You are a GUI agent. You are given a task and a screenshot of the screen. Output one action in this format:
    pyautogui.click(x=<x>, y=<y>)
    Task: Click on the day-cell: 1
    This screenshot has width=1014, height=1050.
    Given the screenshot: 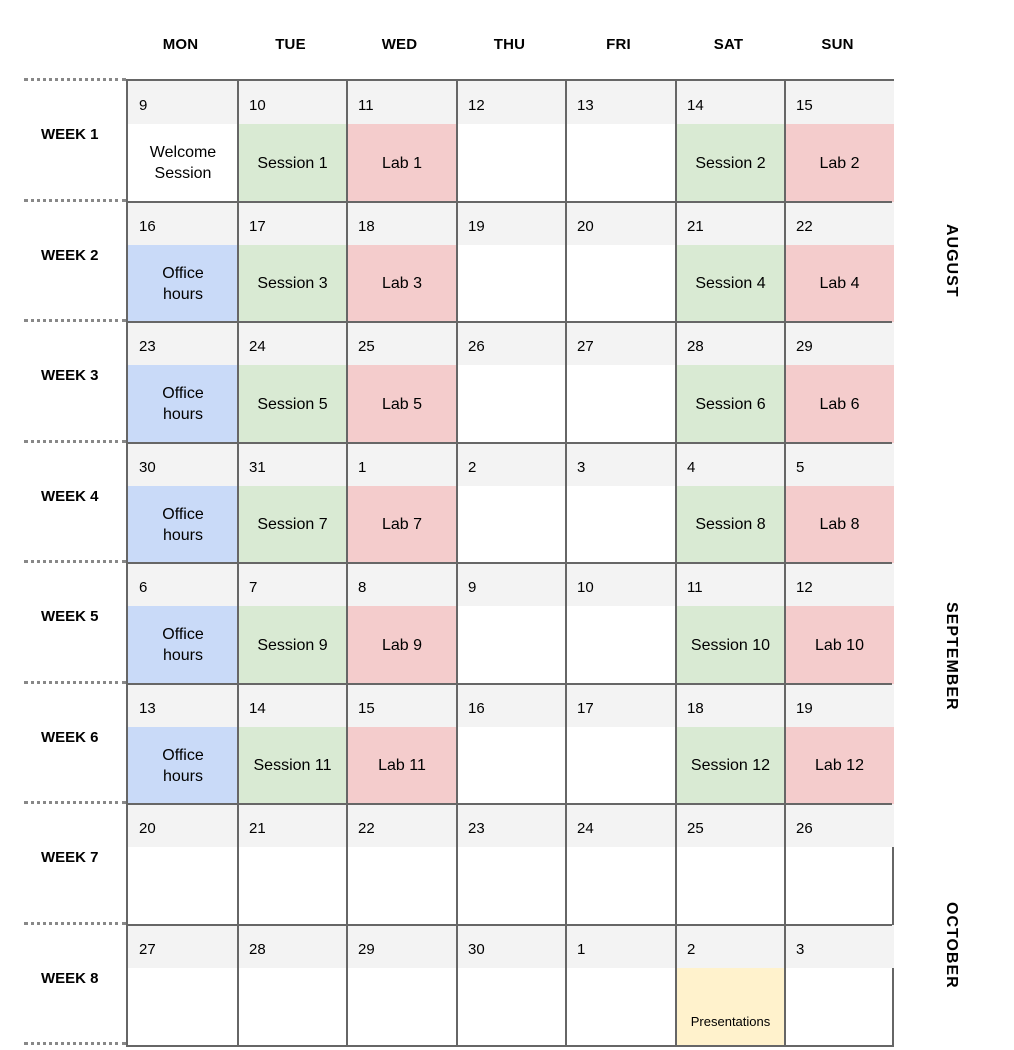 What is the action you would take?
    pyautogui.click(x=621, y=985)
    